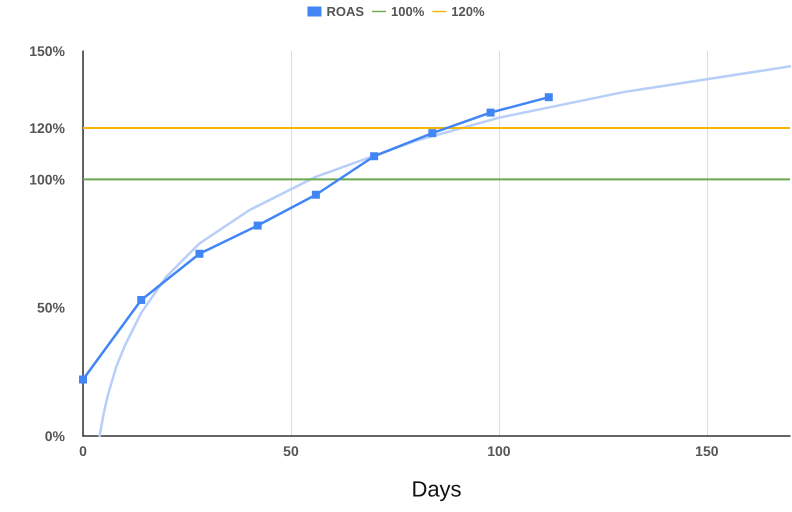 The width and height of the screenshot is (792, 512). Describe the element at coordinates (707, 451) in the screenshot. I see `x-tick-label: 150` at that location.